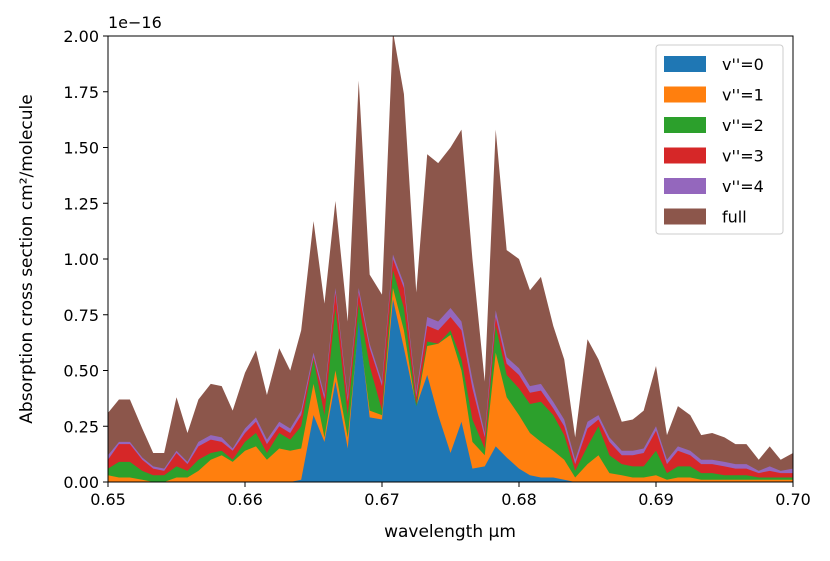 This screenshot has height=561, width=830. I want to click on legend-label: v''=0, so click(743, 64).